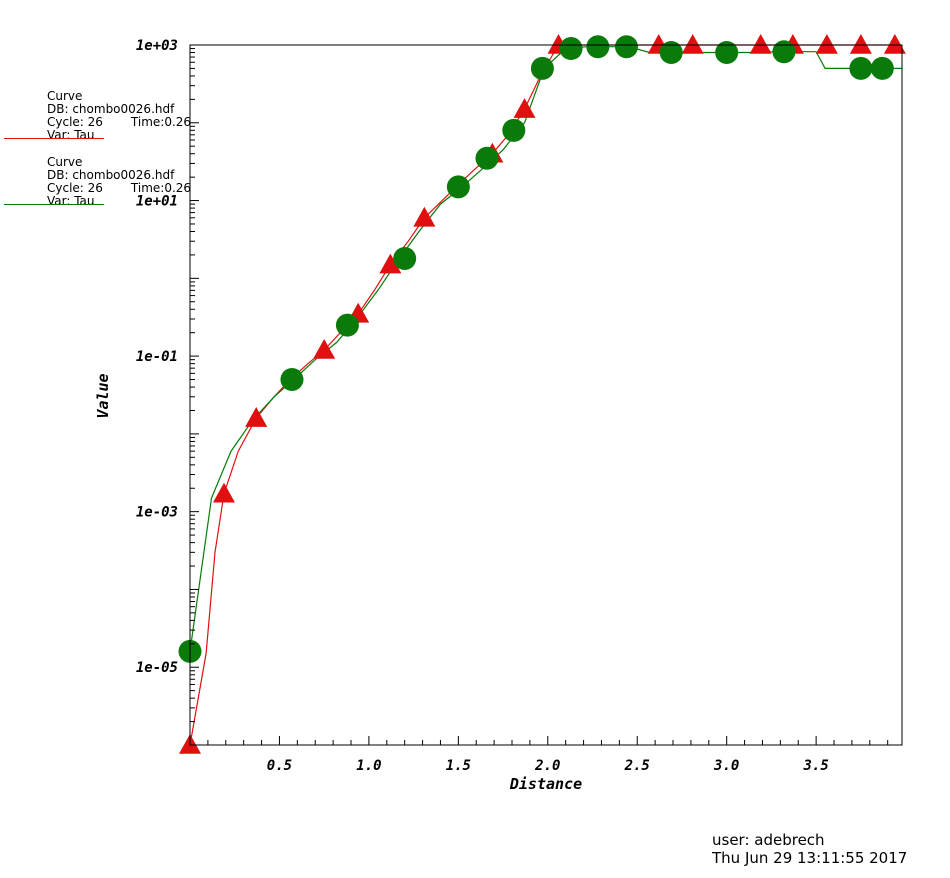 This screenshot has width=950, height=878. What do you see at coordinates (368, 766) in the screenshot?
I see `x-tick-label: 1.0` at bounding box center [368, 766].